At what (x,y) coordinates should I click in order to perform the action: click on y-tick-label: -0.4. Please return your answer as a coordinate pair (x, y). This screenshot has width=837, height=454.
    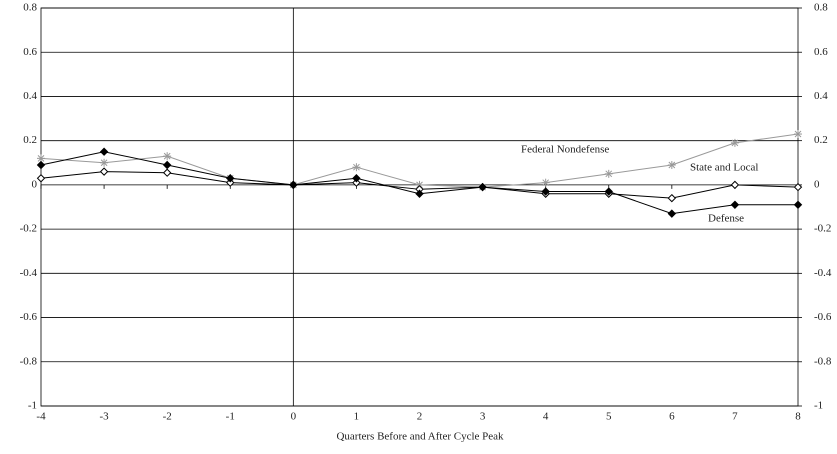
    Looking at the image, I should click on (29, 273).